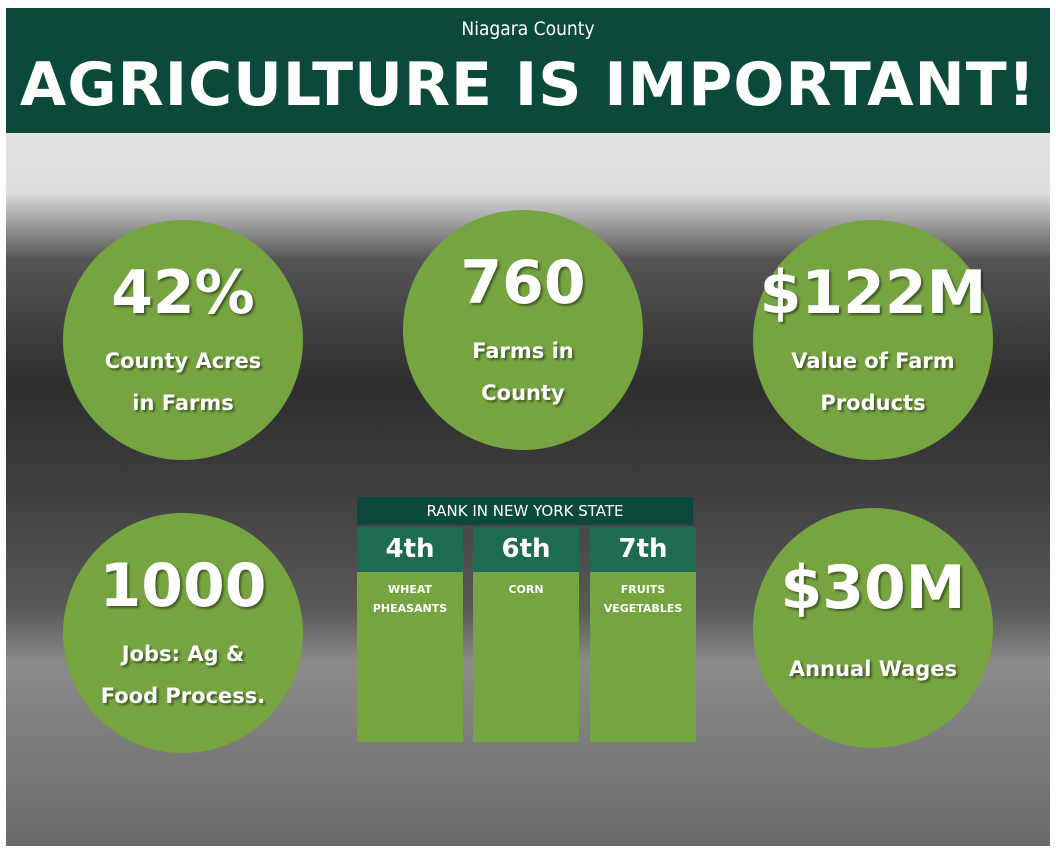  Describe the element at coordinates (183, 696) in the screenshot. I see `stat-label: Food Process.` at that location.